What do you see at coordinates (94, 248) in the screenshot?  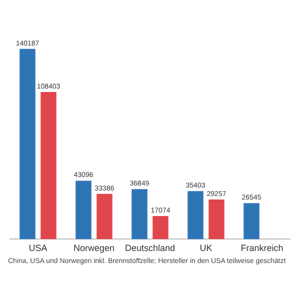 I see `x-tick-label: Norwegen` at bounding box center [94, 248].